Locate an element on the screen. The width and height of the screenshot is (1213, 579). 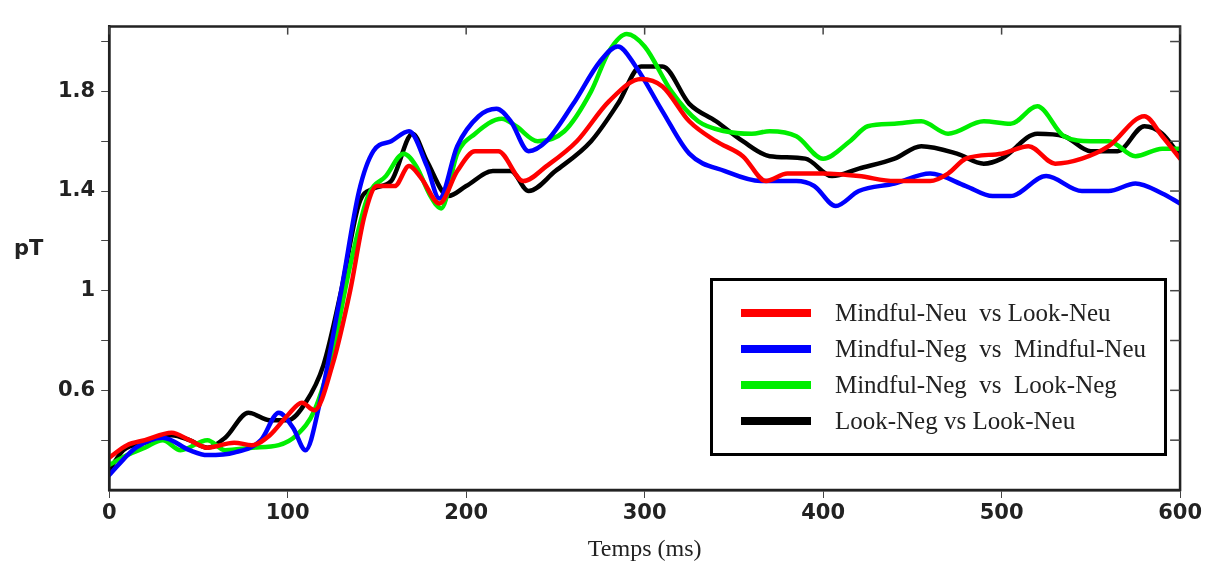
y-axis-title: pT is located at coordinates (29, 248).